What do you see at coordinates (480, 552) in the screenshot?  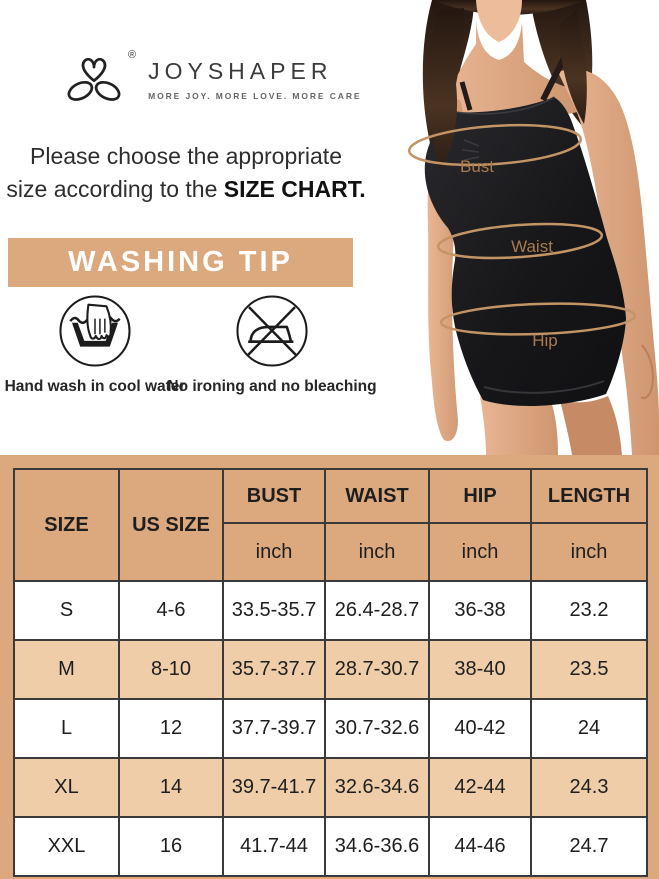 I see `unit-hip: inch` at bounding box center [480, 552].